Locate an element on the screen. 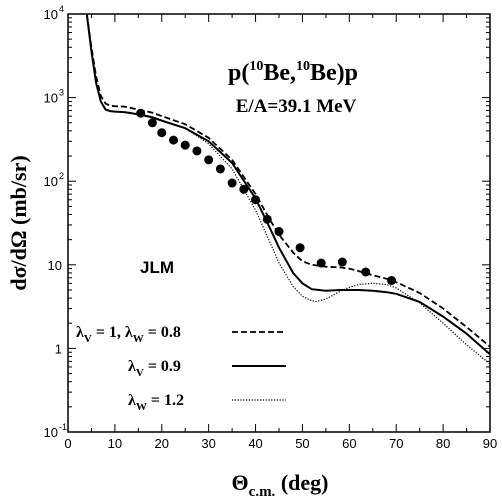  x-tick-label: 30 is located at coordinates (208, 443).